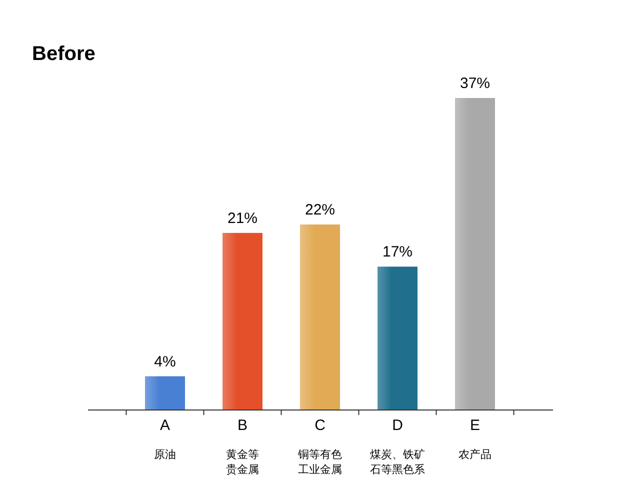 The image size is (640, 479). I want to click on text: 铜等有色工业金属, so click(319, 462).